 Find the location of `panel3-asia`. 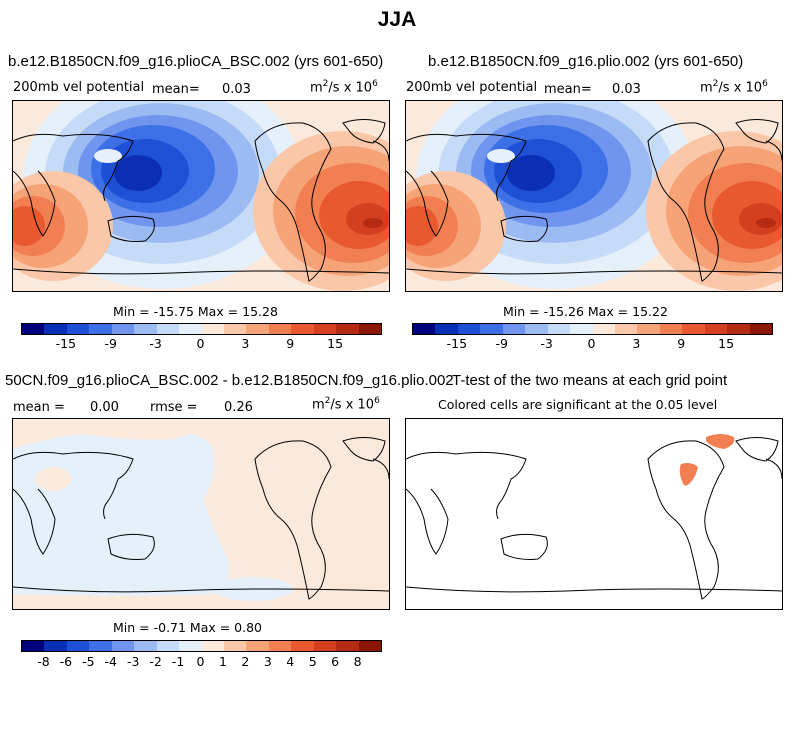

panel3-asia is located at coordinates (73, 485).